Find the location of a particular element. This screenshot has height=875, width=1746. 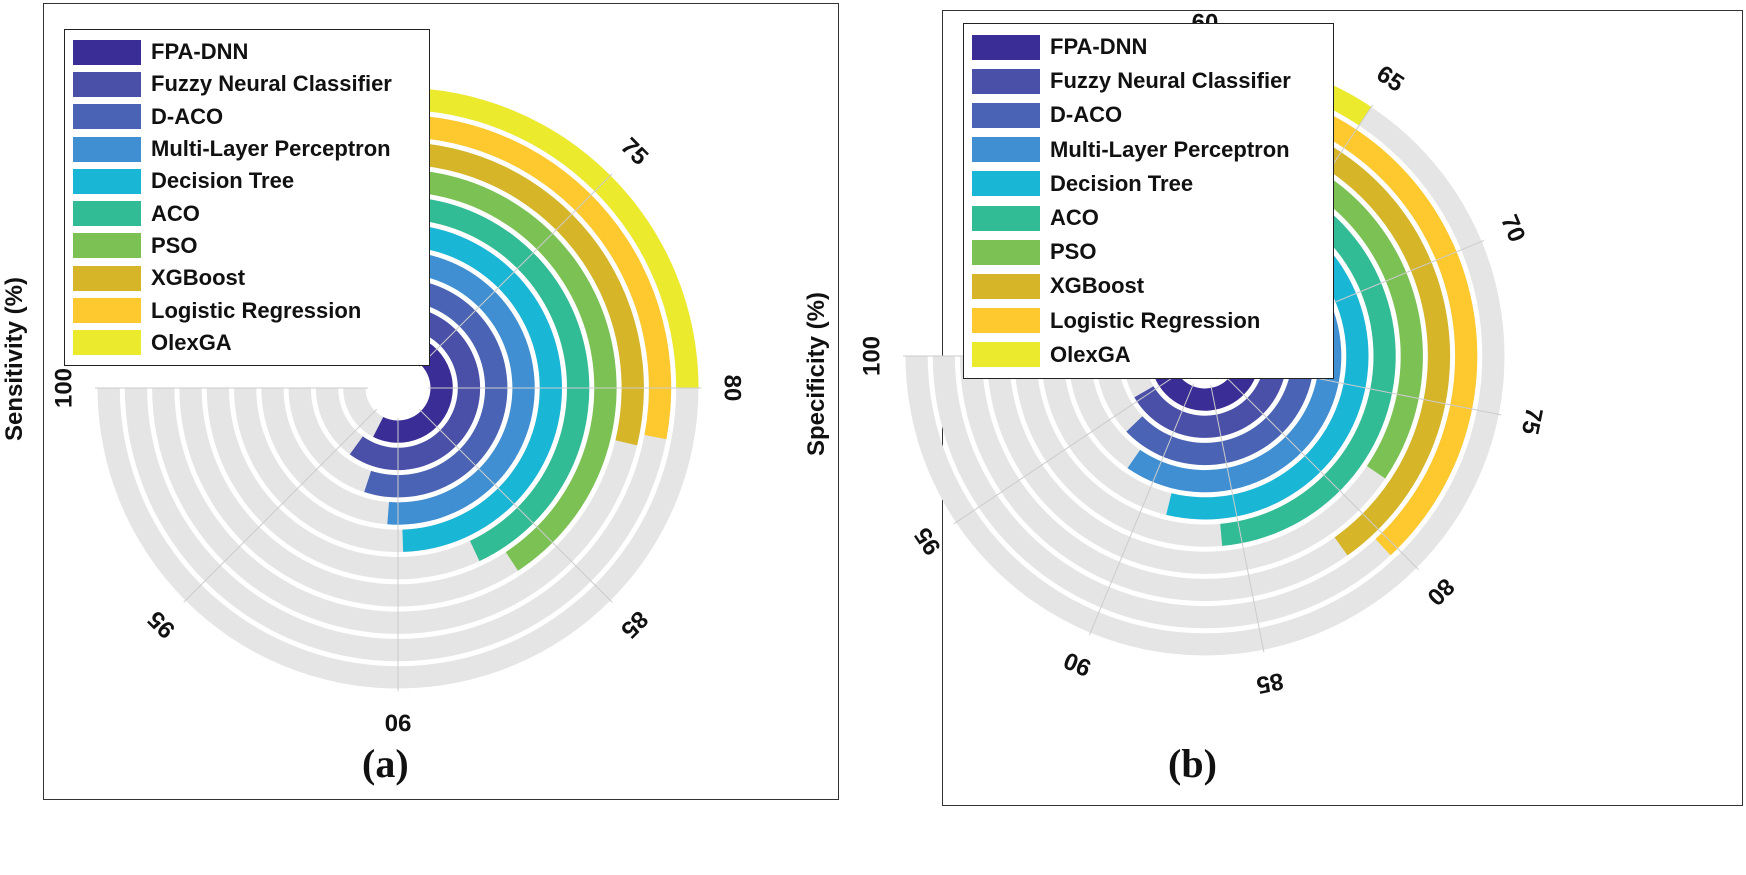

bar-logistic-regression is located at coordinates (1341, 319).